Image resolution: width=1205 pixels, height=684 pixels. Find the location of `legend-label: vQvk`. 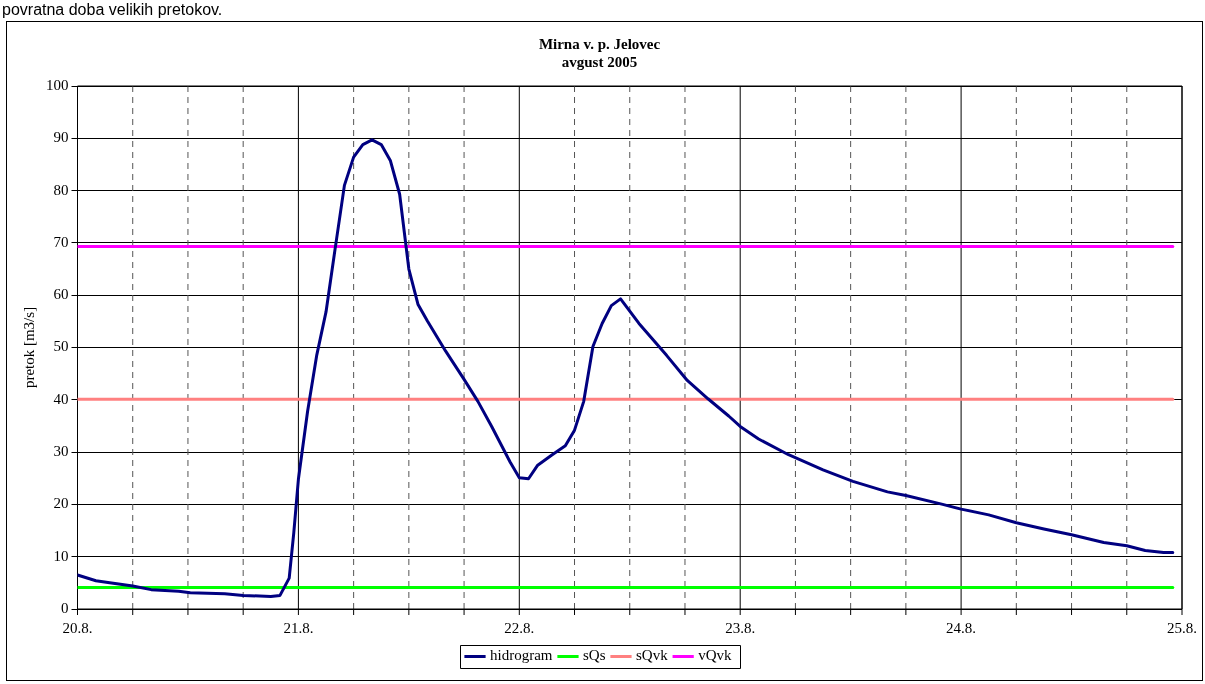

legend-label: vQvk is located at coordinates (715, 655).